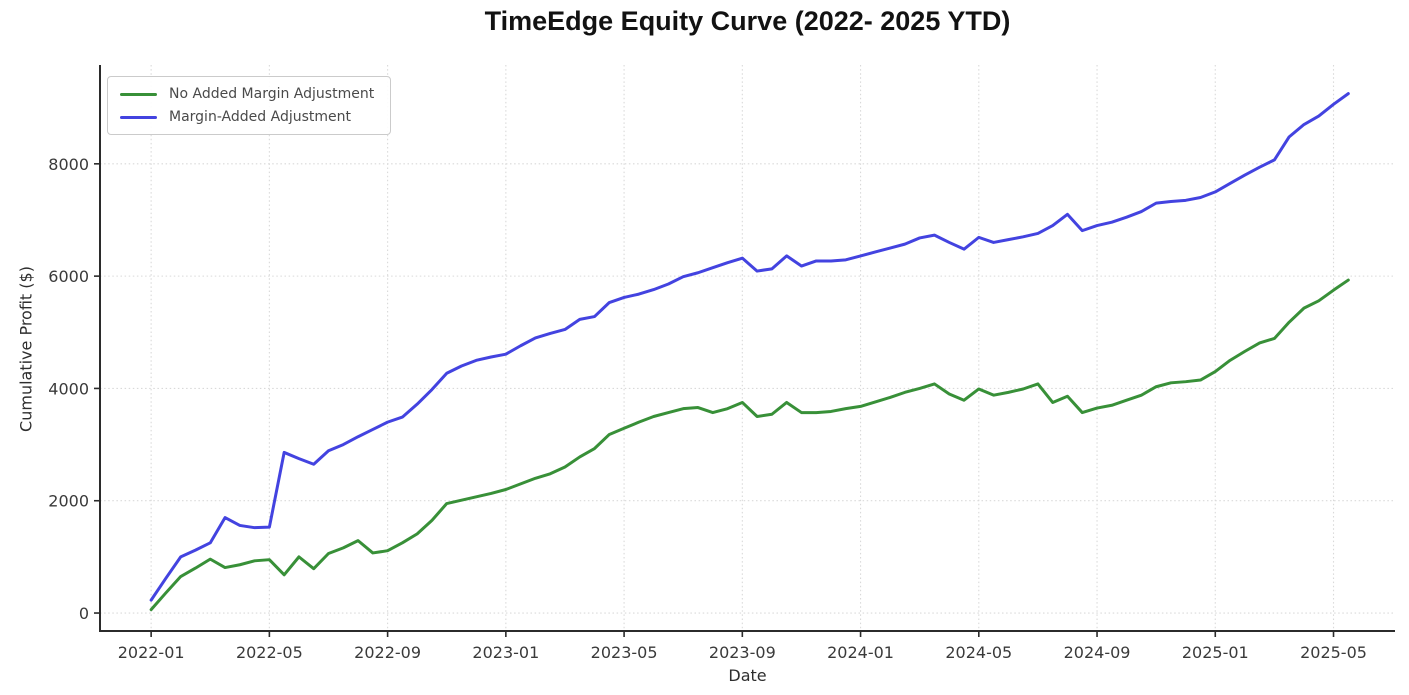 Image resolution: width=1409 pixels, height=695 pixels. What do you see at coordinates (138, 94) in the screenshot?
I see `legend-swatch-green-line` at bounding box center [138, 94].